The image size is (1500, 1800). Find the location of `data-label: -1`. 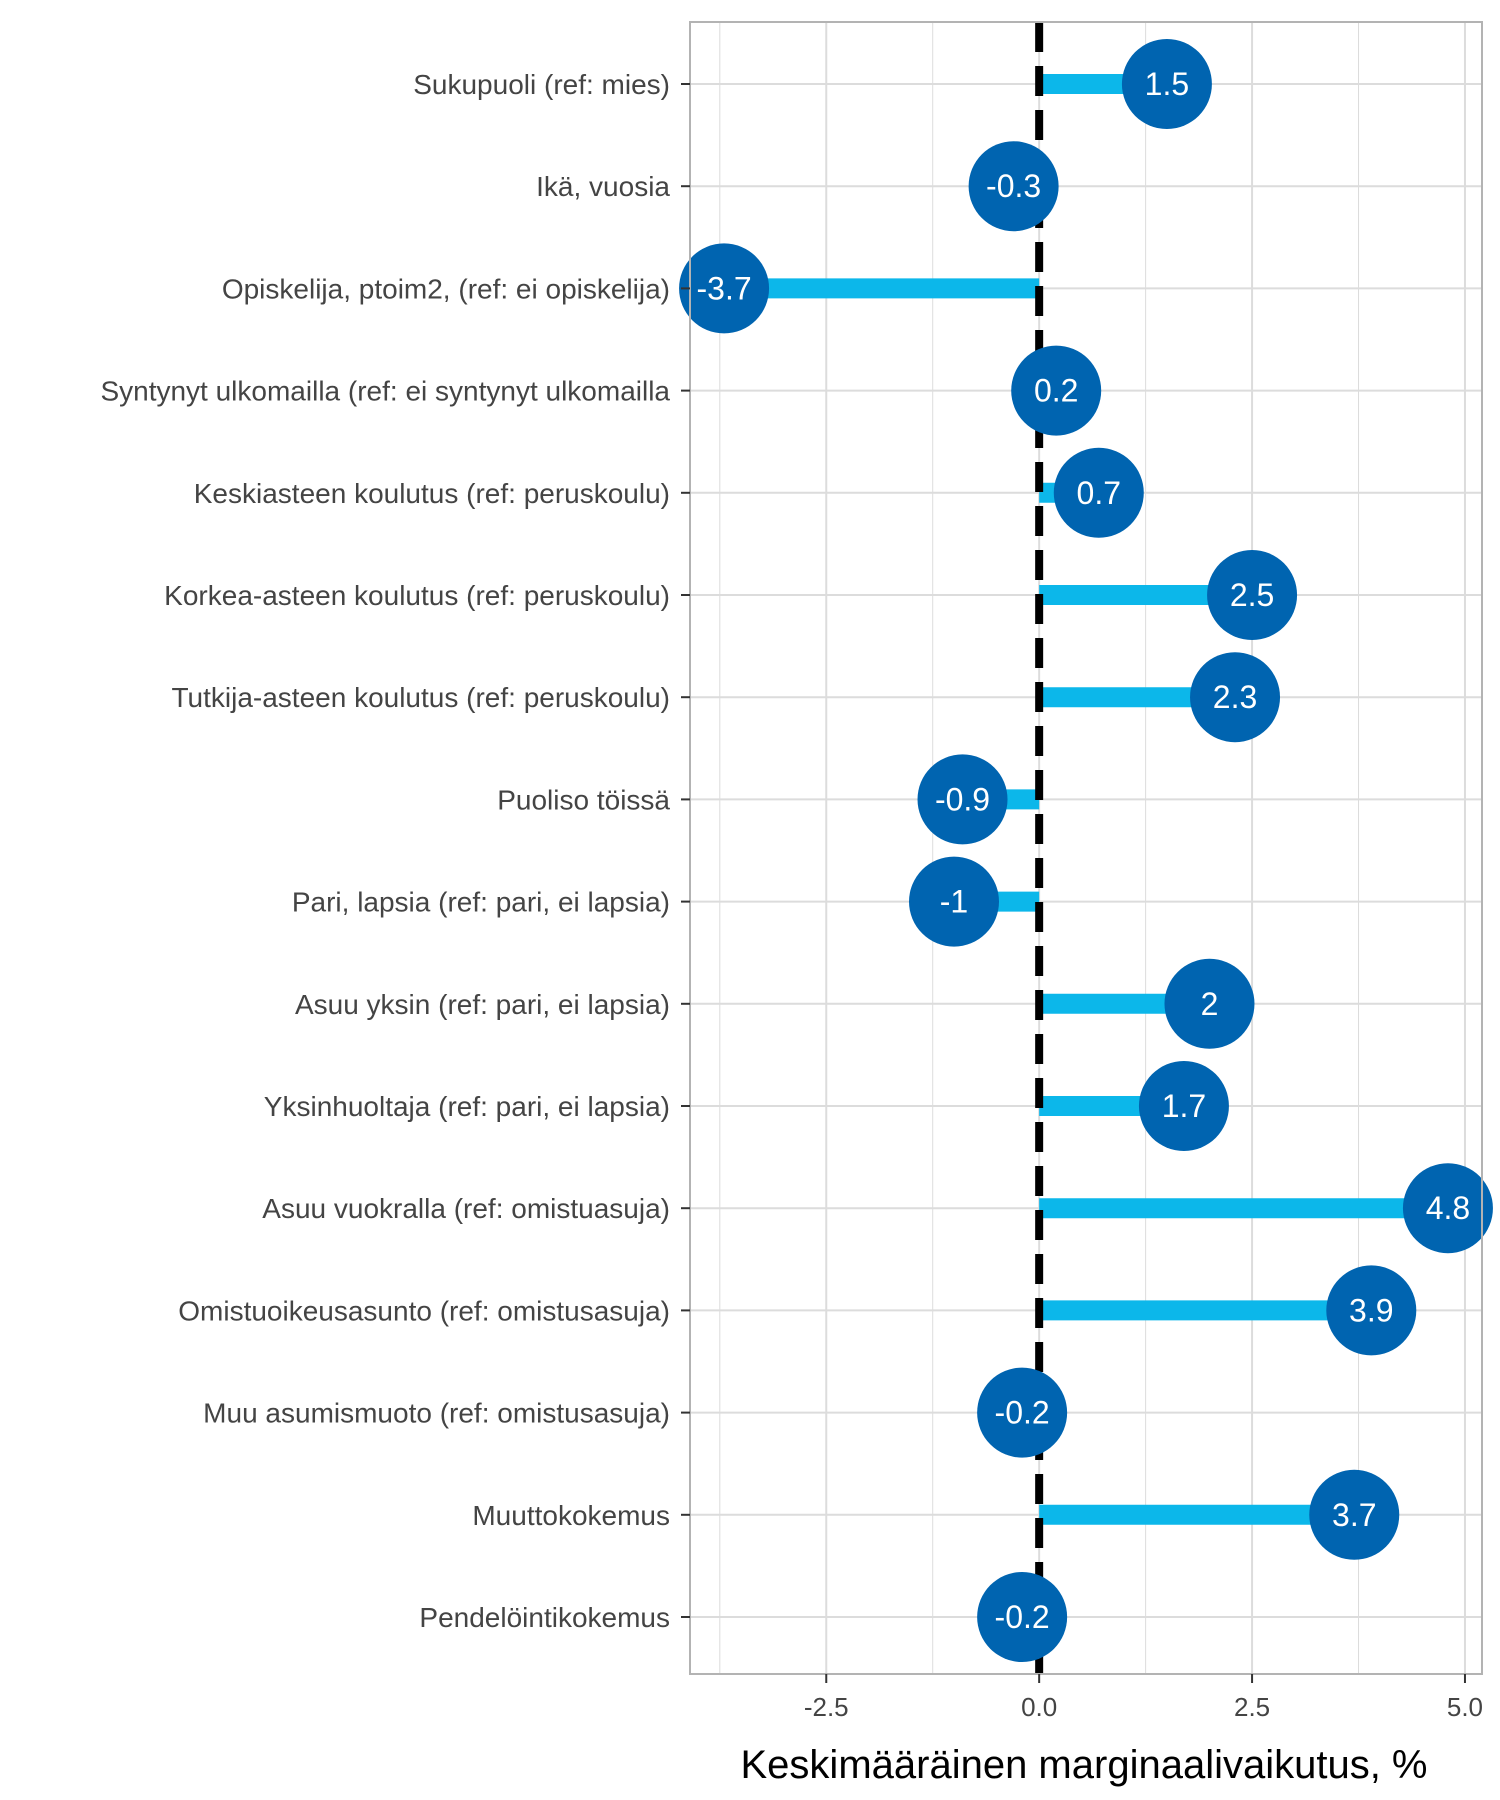

data-label: -1 is located at coordinates (954, 902).